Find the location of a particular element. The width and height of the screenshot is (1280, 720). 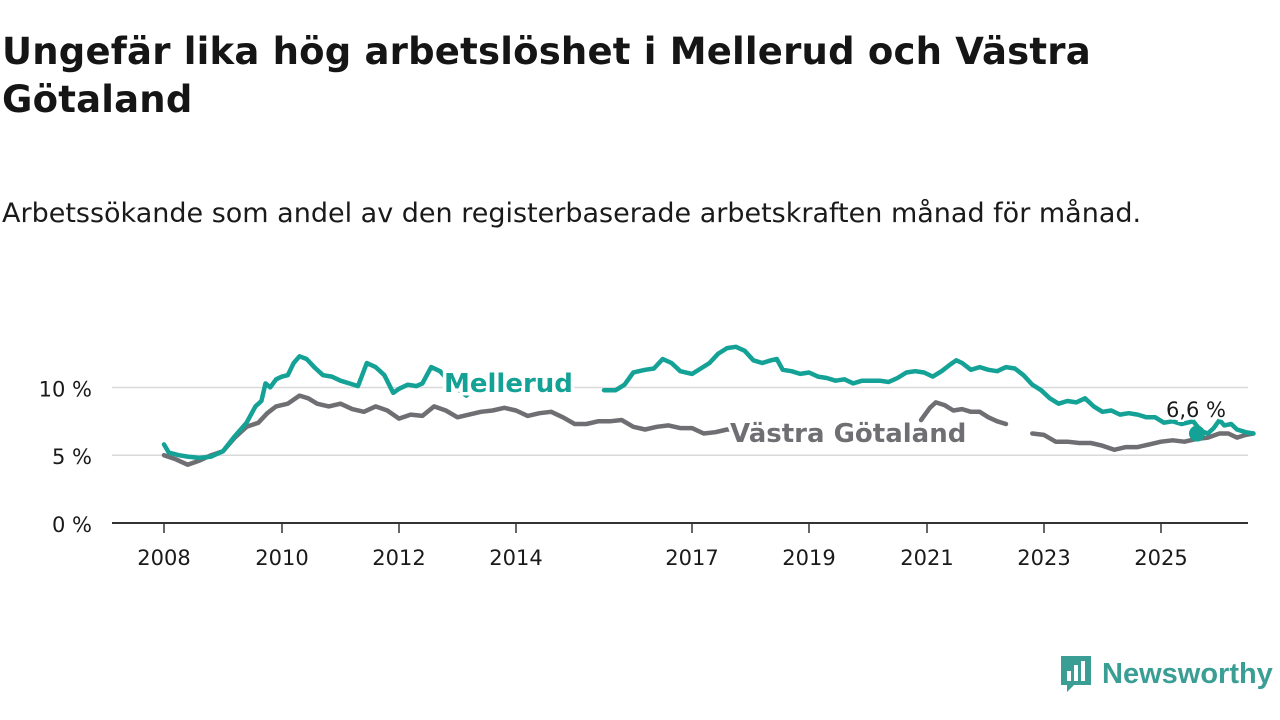

series-label-vastra-gotaland: Västra Götaland is located at coordinates (848, 434).